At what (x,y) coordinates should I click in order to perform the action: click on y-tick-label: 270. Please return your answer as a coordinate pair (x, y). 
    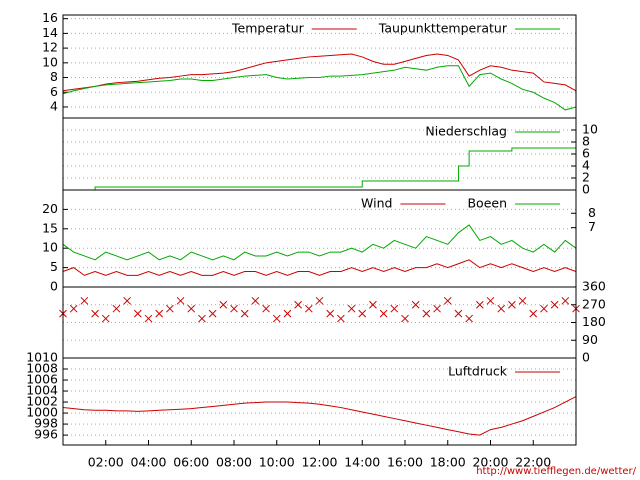
    Looking at the image, I should click on (594, 303).